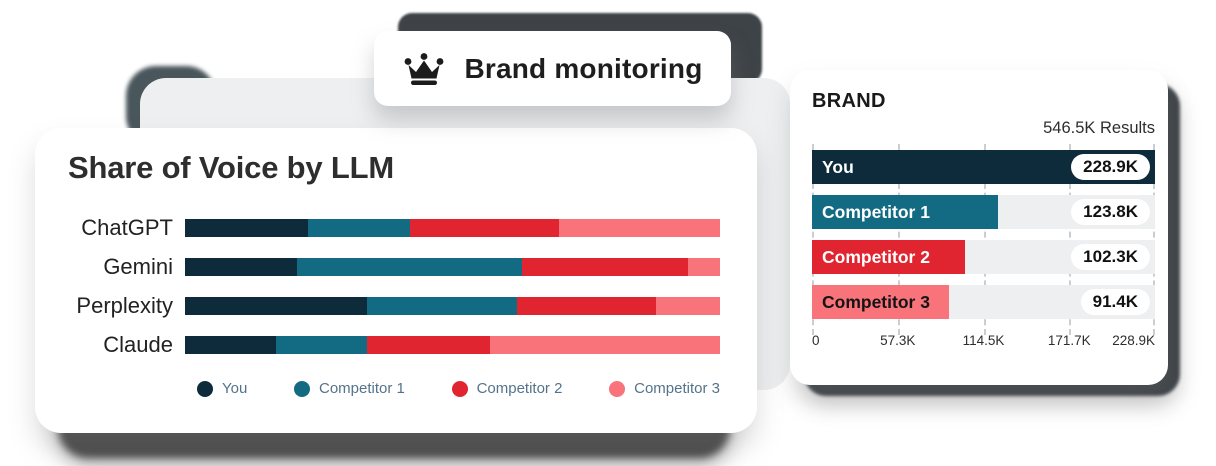 The height and width of the screenshot is (466, 1216). I want to click on sov-row-perplexity: Perplexity, so click(396, 305).